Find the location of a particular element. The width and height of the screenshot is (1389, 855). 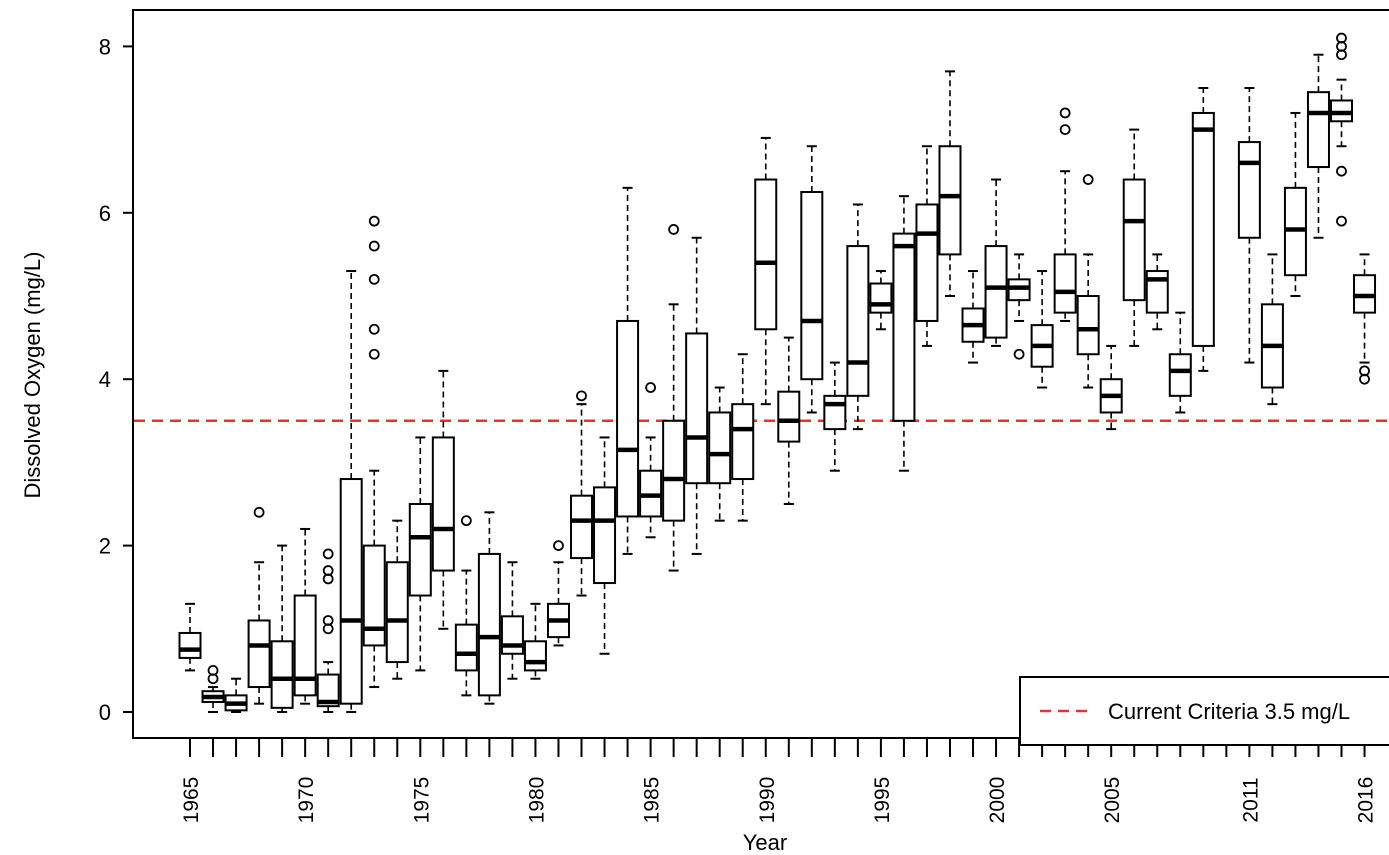

box-1993 is located at coordinates (835, 416).